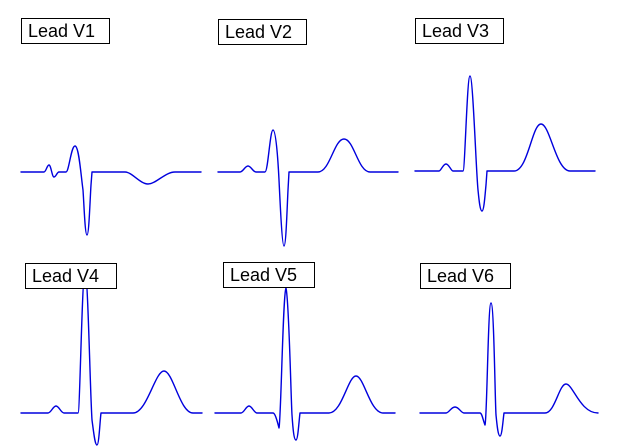  What do you see at coordinates (65, 31) in the screenshot?
I see `lead-label-v1: Lead V1` at bounding box center [65, 31].